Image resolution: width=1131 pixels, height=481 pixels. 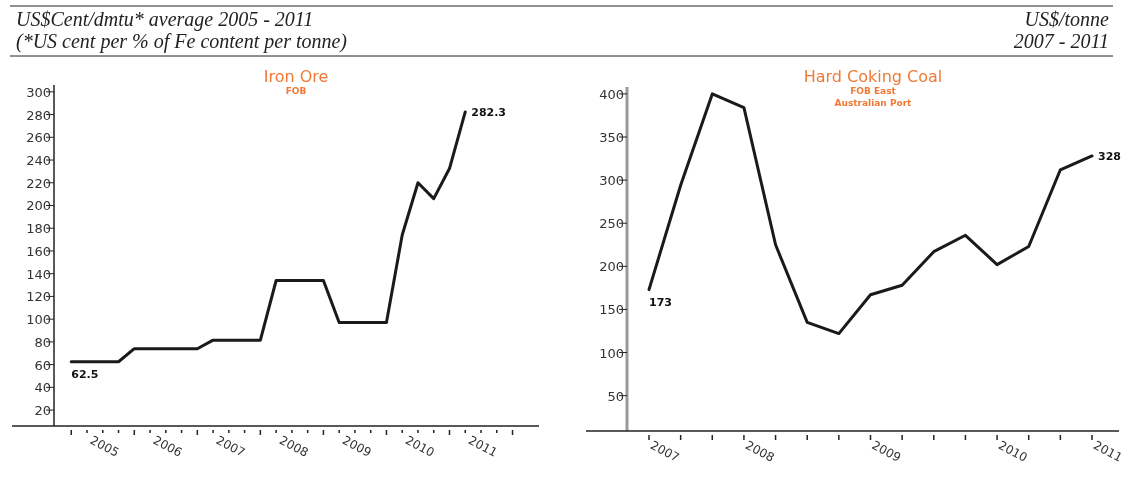 What do you see at coordinates (660, 302) in the screenshot?
I see `data-label: 173` at bounding box center [660, 302].